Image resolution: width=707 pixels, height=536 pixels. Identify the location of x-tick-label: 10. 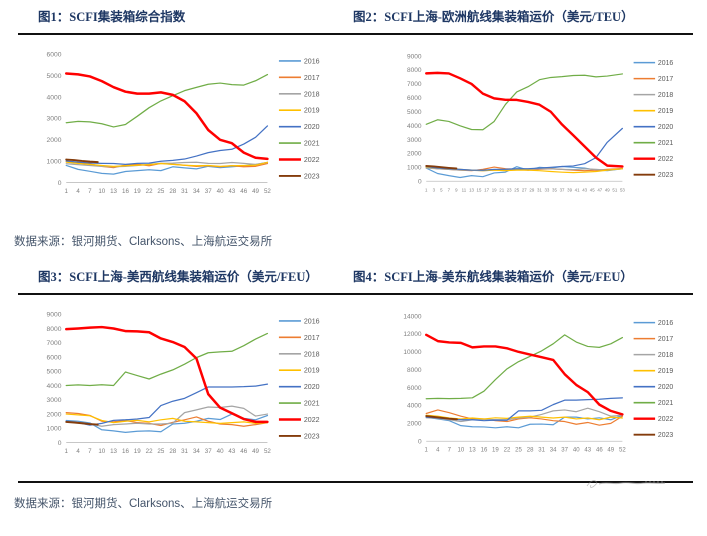
(461, 451).